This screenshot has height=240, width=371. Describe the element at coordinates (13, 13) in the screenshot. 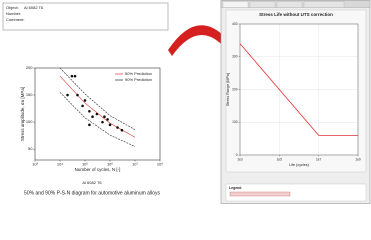

I see `number-label: Number:` at that location.